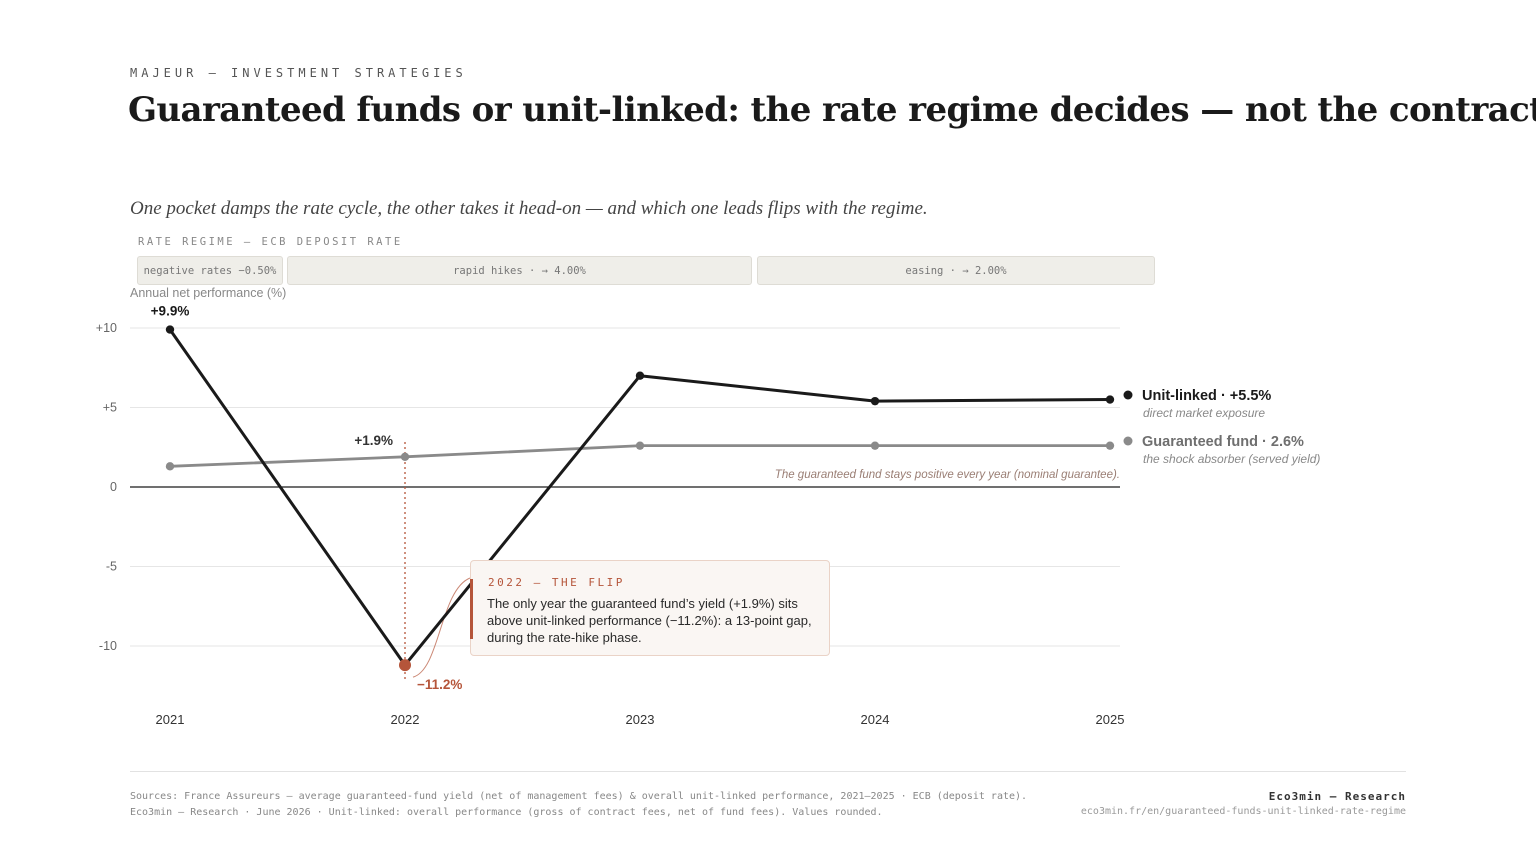 This screenshot has height=864, width=1536. I want to click on phase-negative-rates: negative rates −0.50%, so click(210, 270).